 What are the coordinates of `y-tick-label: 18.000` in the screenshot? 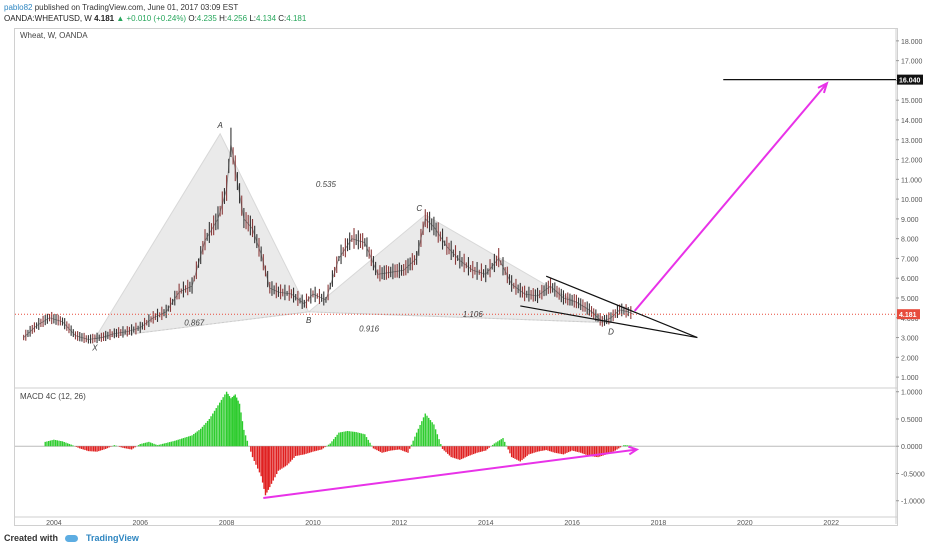 It's located at (912, 42).